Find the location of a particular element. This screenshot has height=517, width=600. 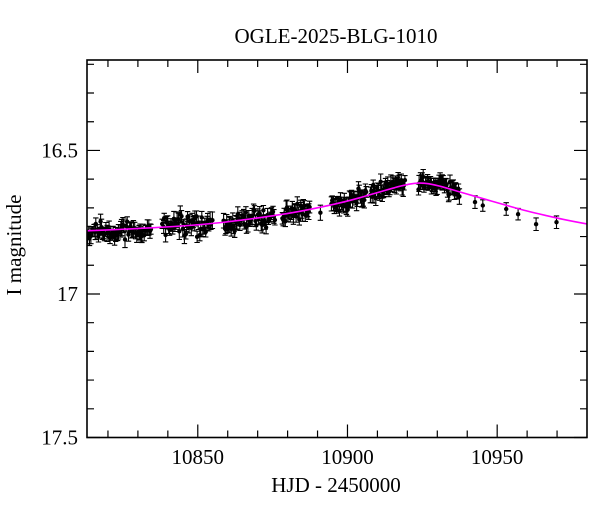

x-tick-label: 10850 is located at coordinates (198, 457).